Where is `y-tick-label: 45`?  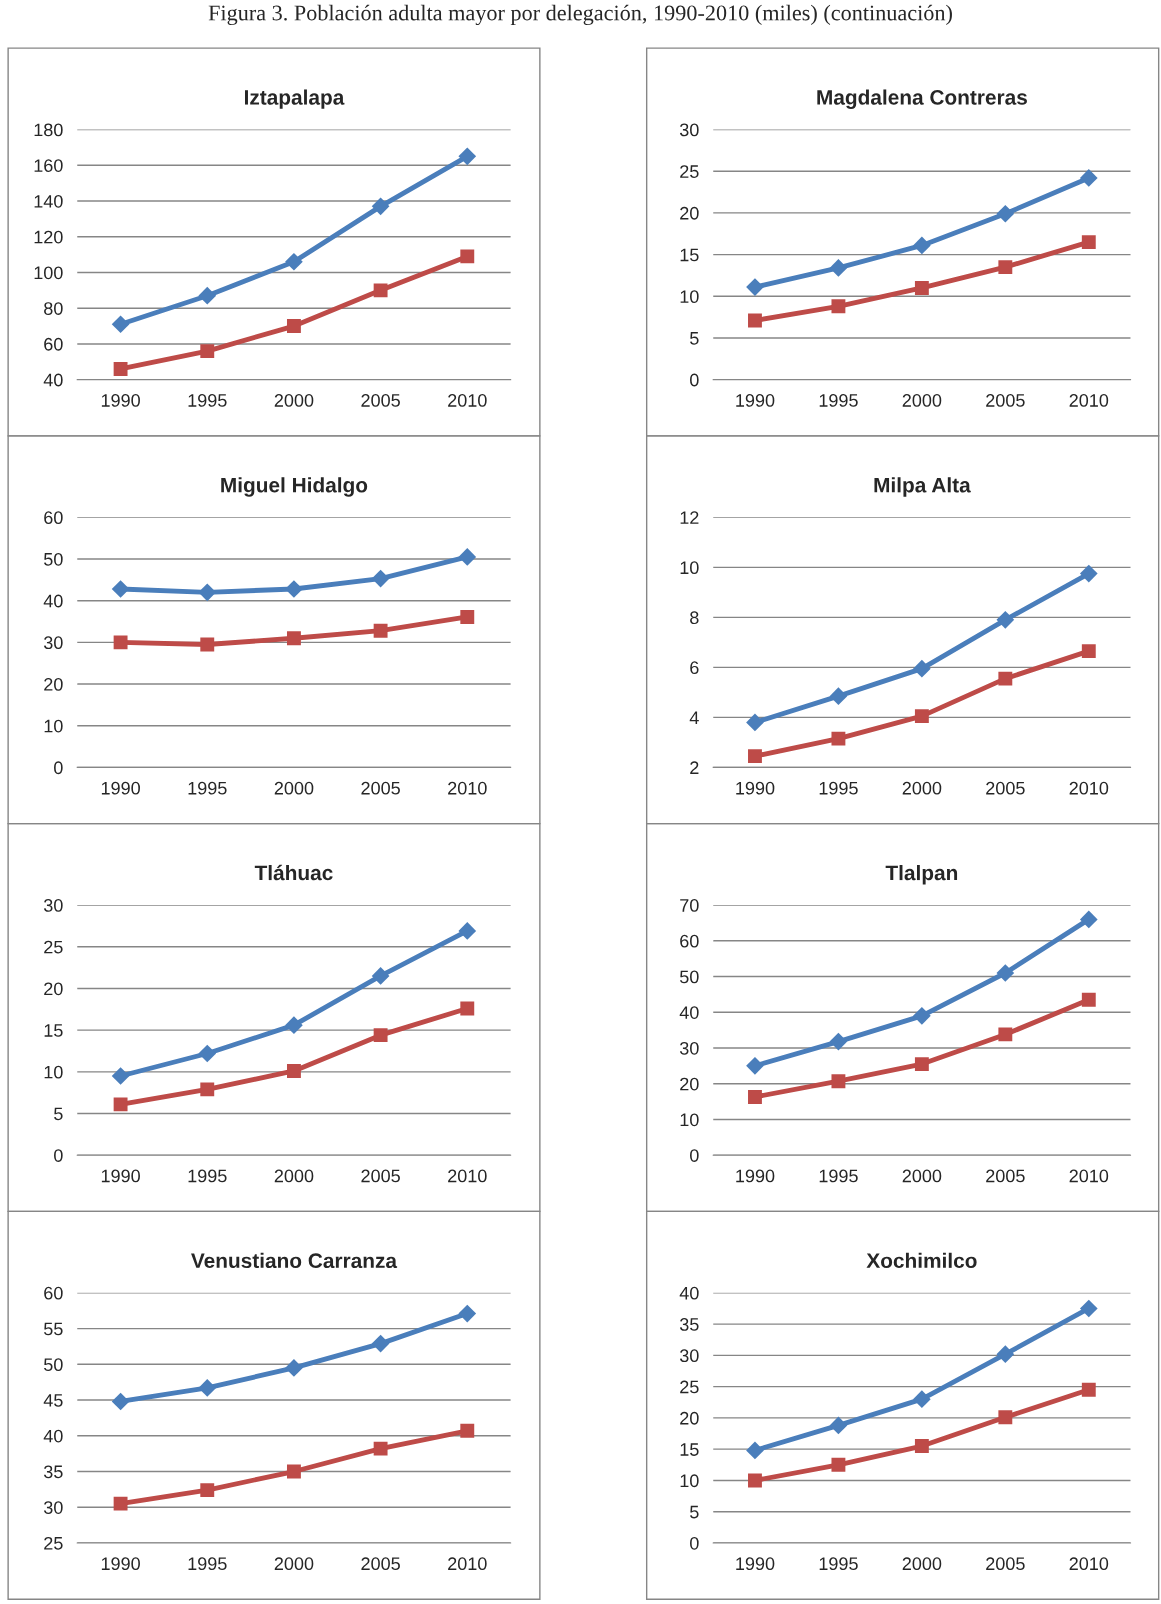 y-tick-label: 45 is located at coordinates (53, 1400).